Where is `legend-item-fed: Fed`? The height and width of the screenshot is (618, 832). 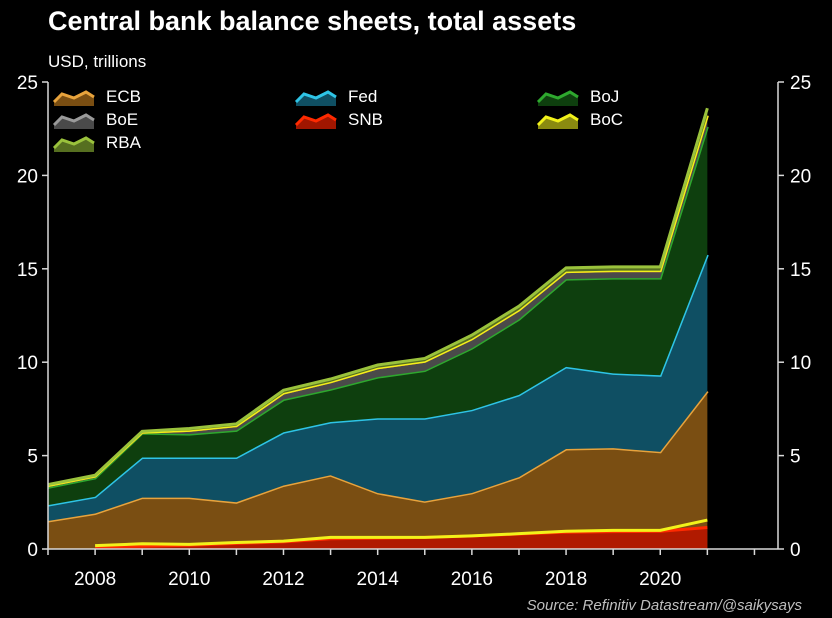 legend-item-fed: Fed is located at coordinates (335, 97).